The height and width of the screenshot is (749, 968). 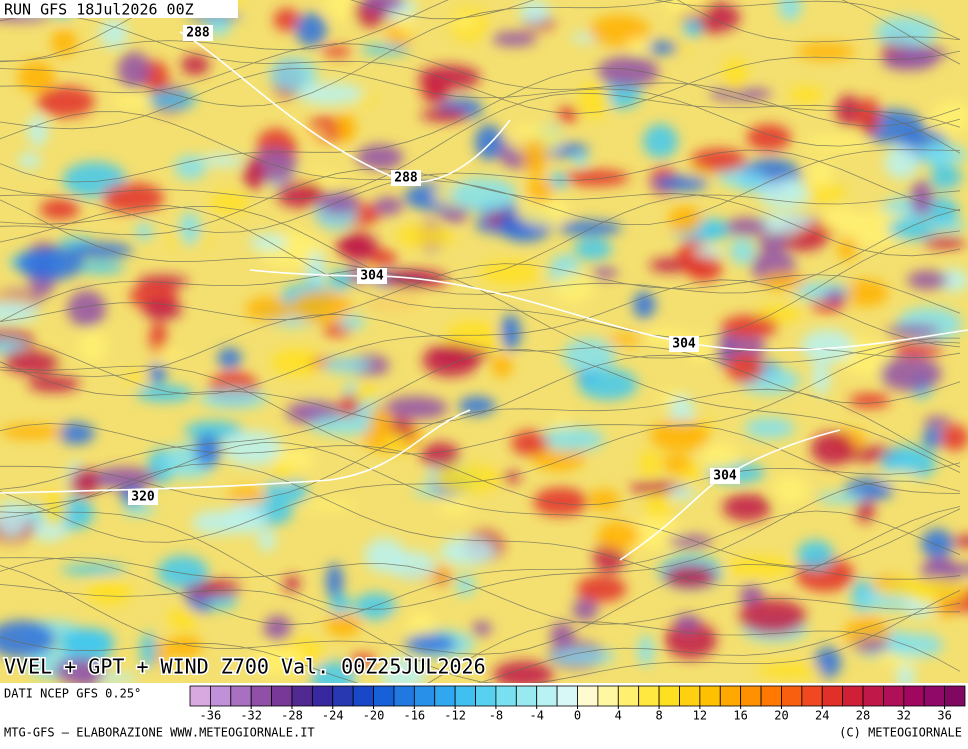 I want to click on colorbar-tick-label: -32, so click(x=251, y=716).